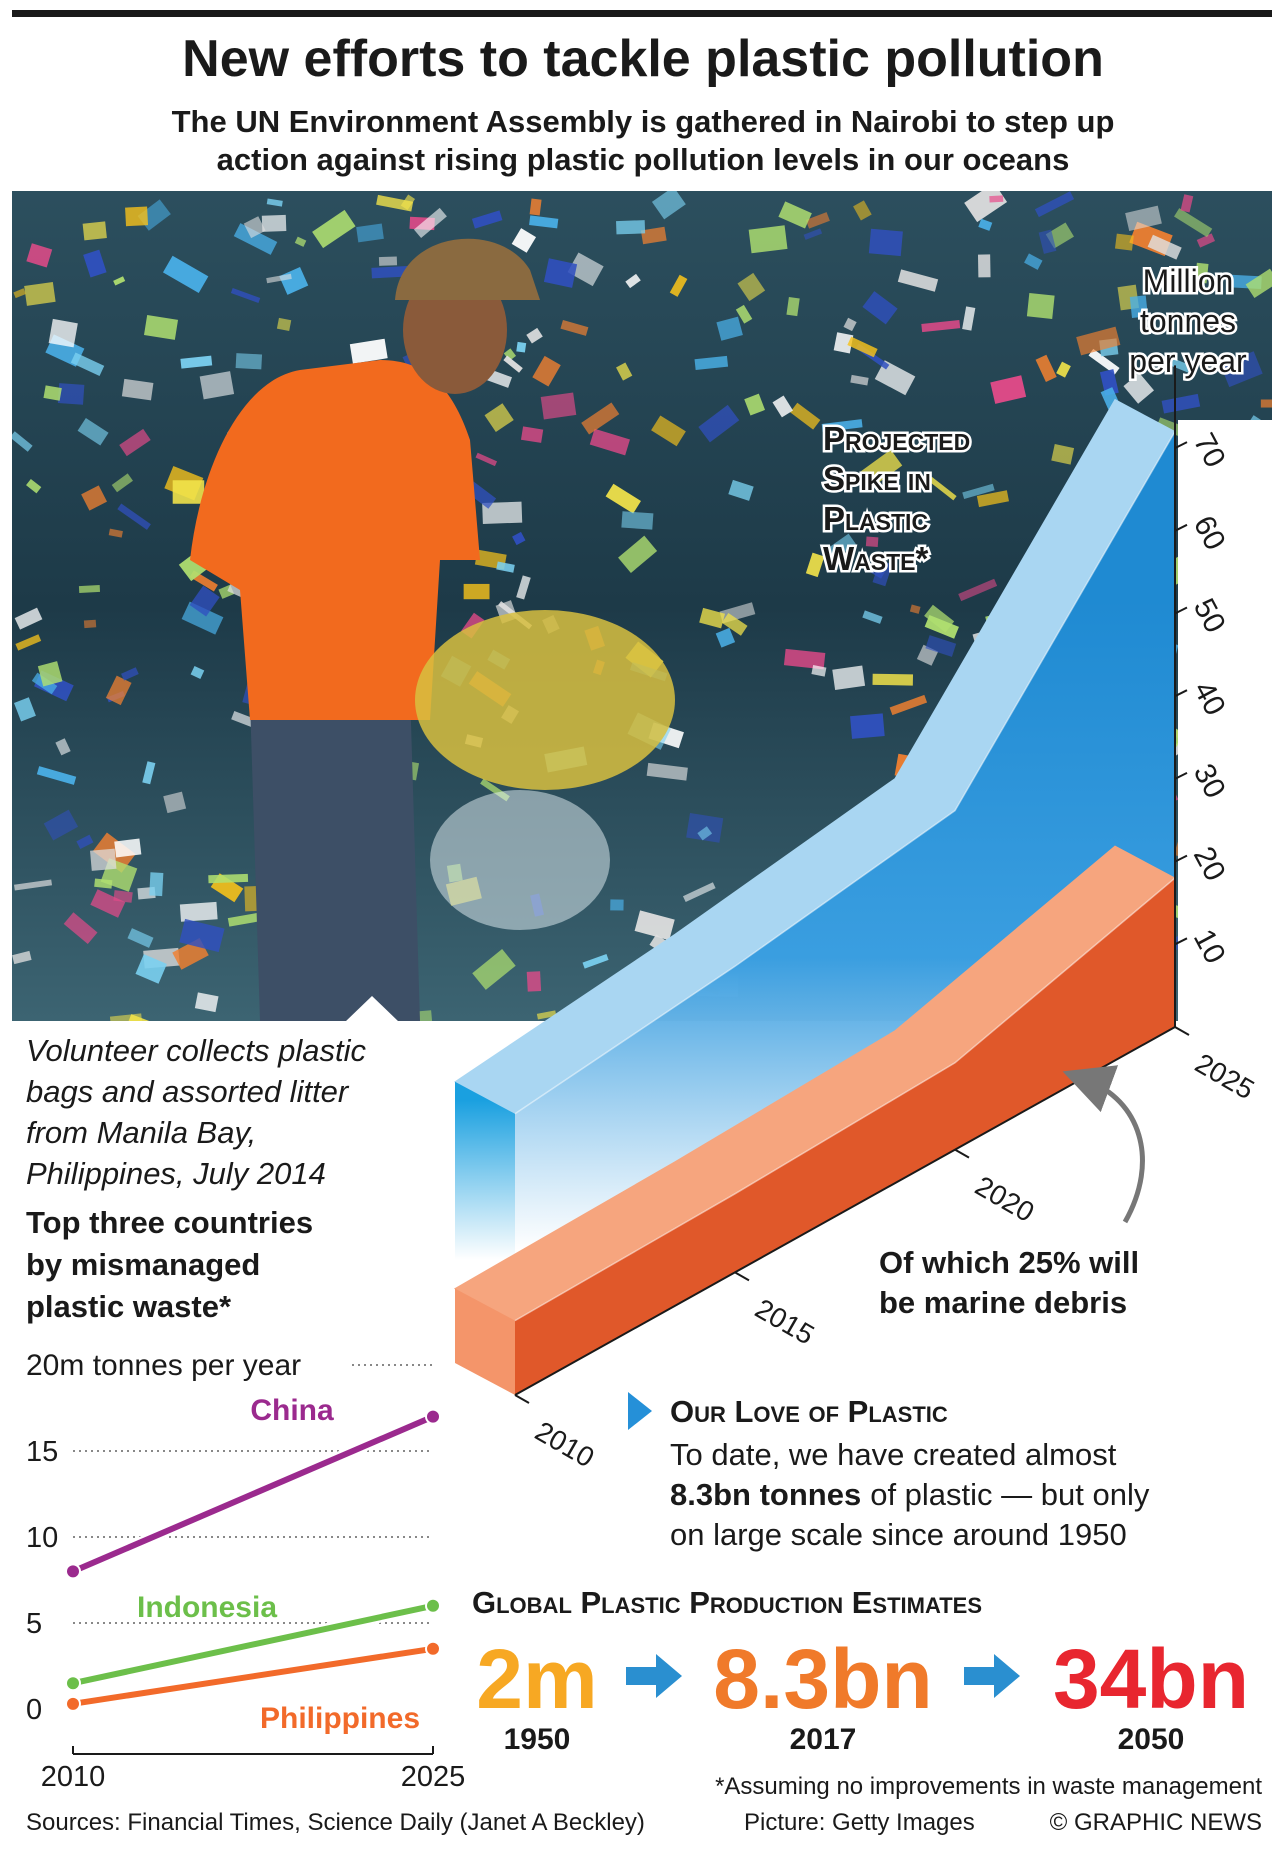  What do you see at coordinates (643, 59) in the screenshot?
I see `title: New efforts to tackle plastic pollution` at bounding box center [643, 59].